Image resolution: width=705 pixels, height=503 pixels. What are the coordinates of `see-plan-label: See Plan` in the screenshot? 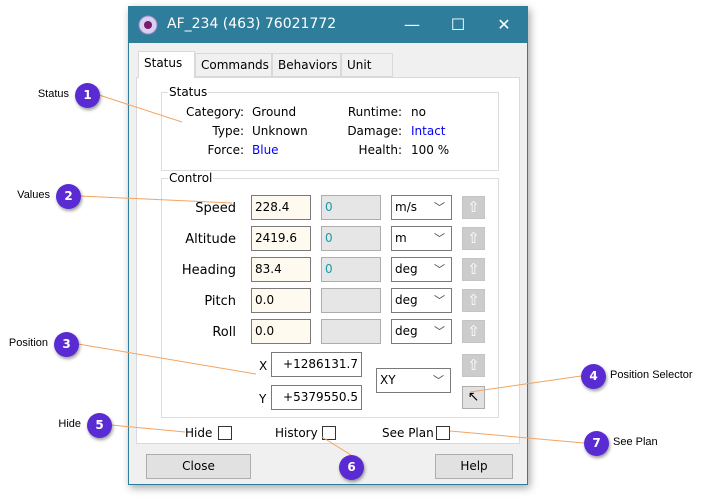 It's located at (408, 433).